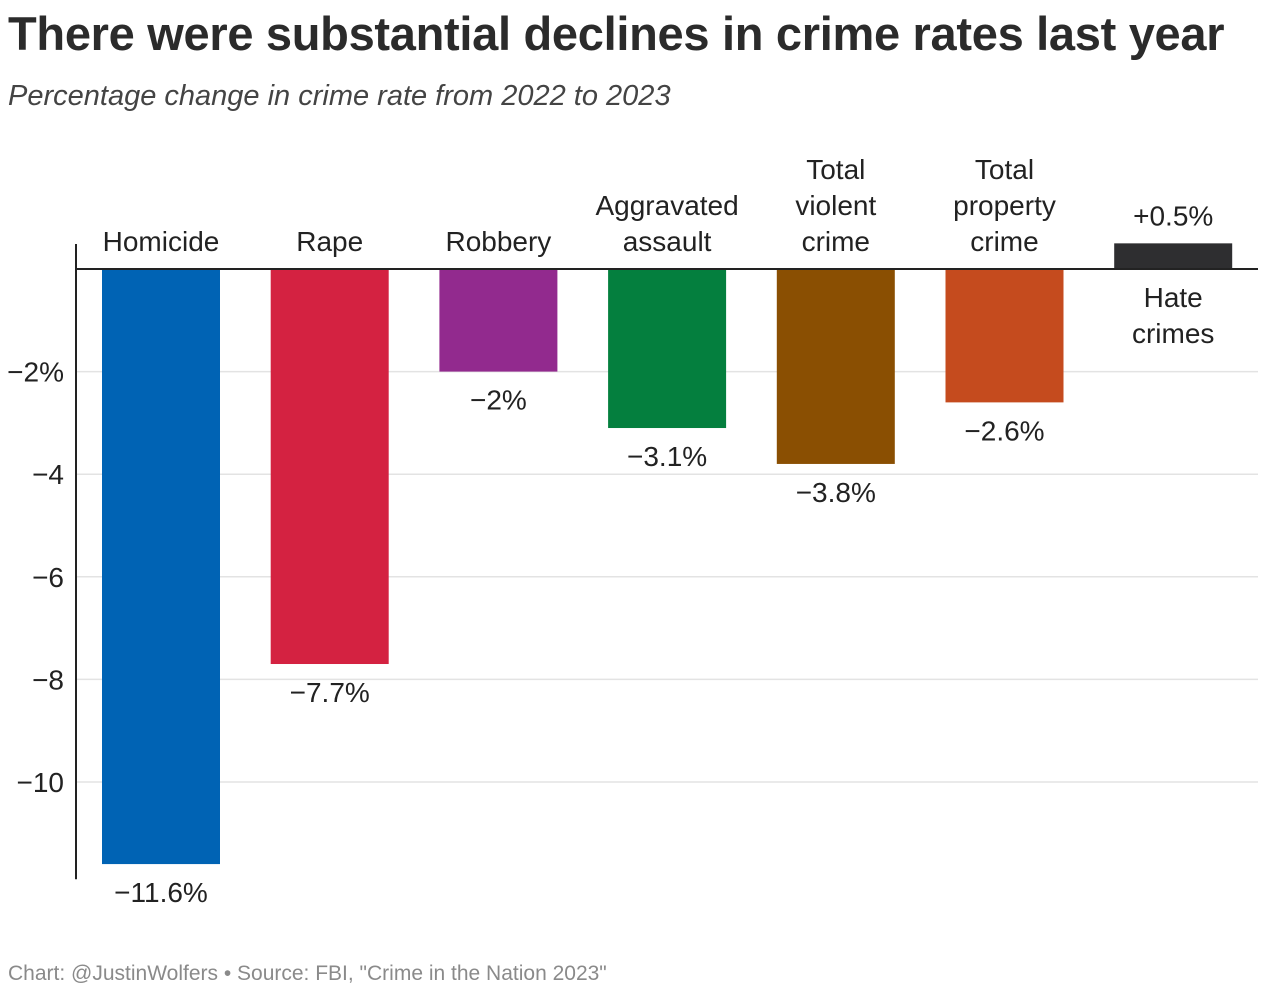 This screenshot has height=1006, width=1278. Describe the element at coordinates (329, 467) in the screenshot. I see `bar-rape` at that location.